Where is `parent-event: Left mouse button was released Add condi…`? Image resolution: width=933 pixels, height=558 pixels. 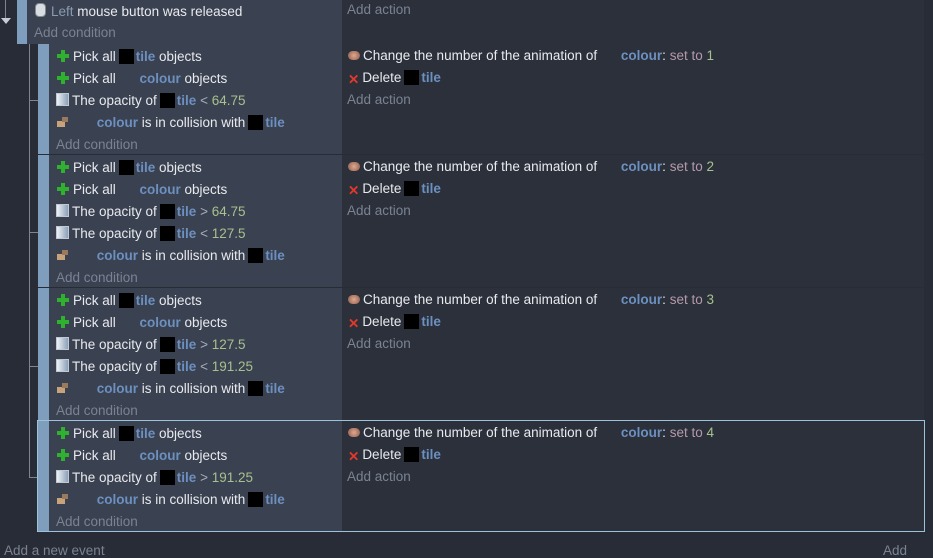
parent-event: Left mouse button was released Add condi… is located at coordinates (470, 22).